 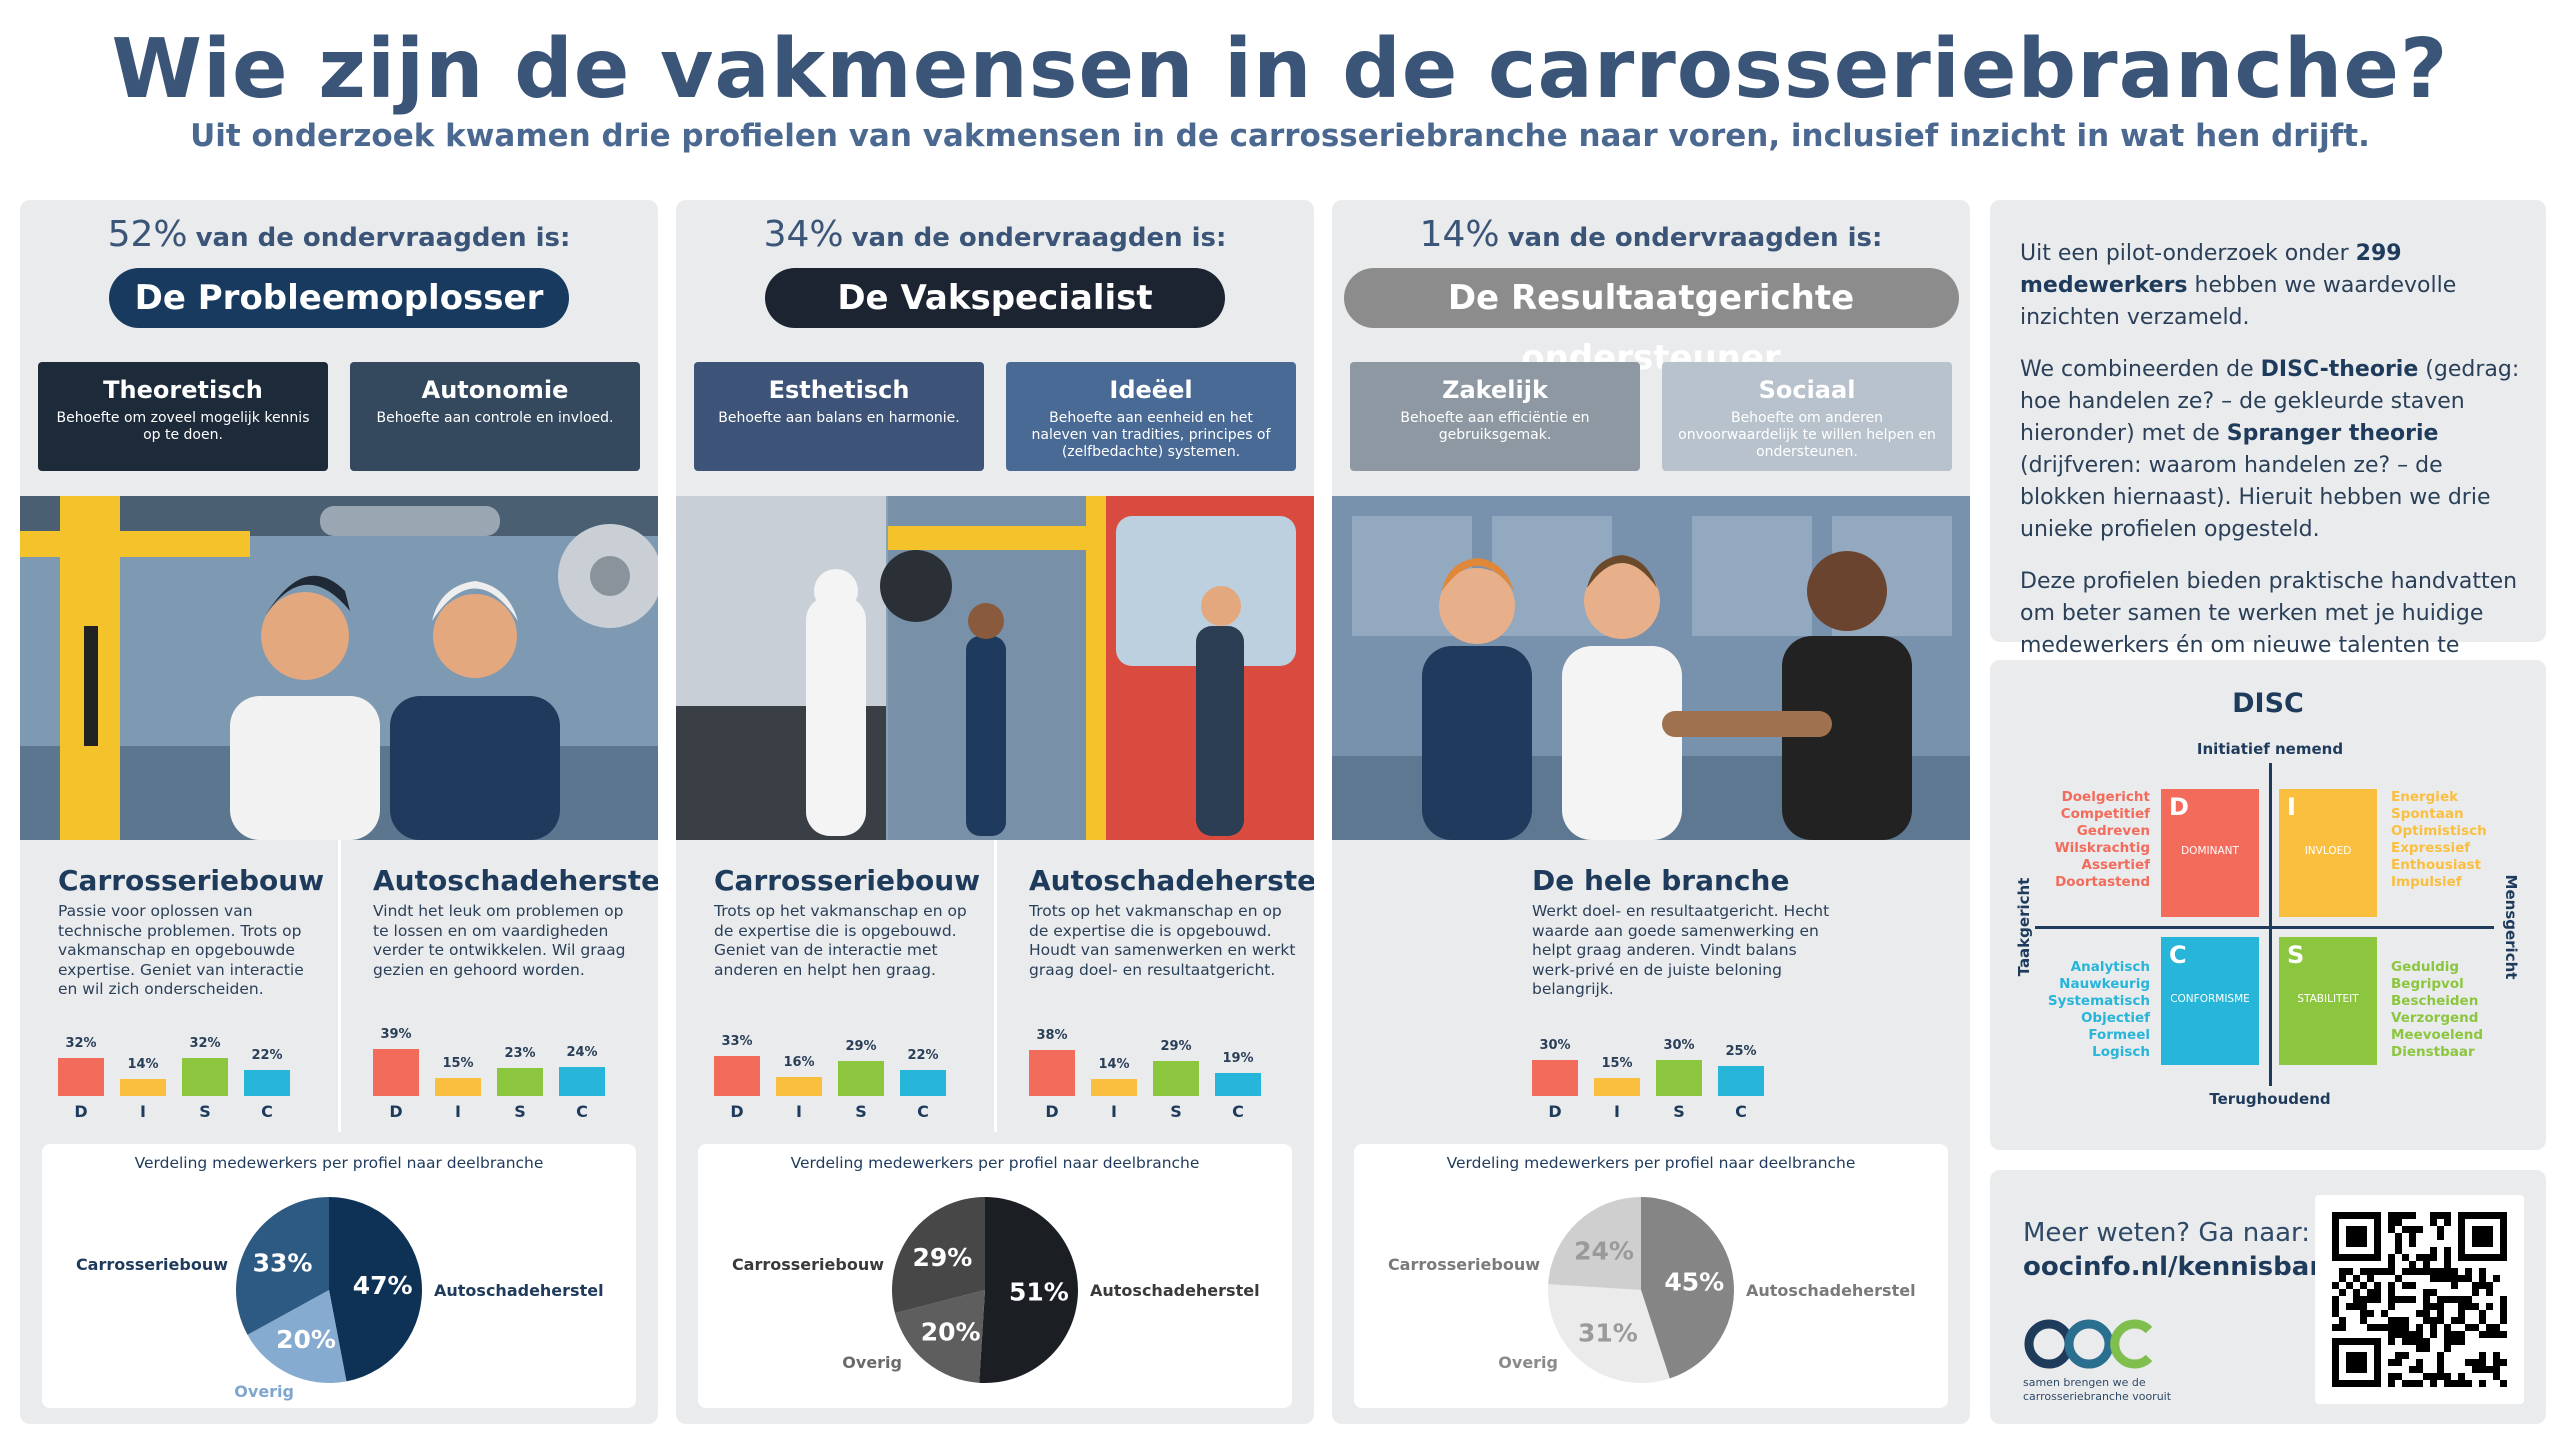 I want to click on quadrant-name: STABILITEIT, so click(x=2328, y=999).